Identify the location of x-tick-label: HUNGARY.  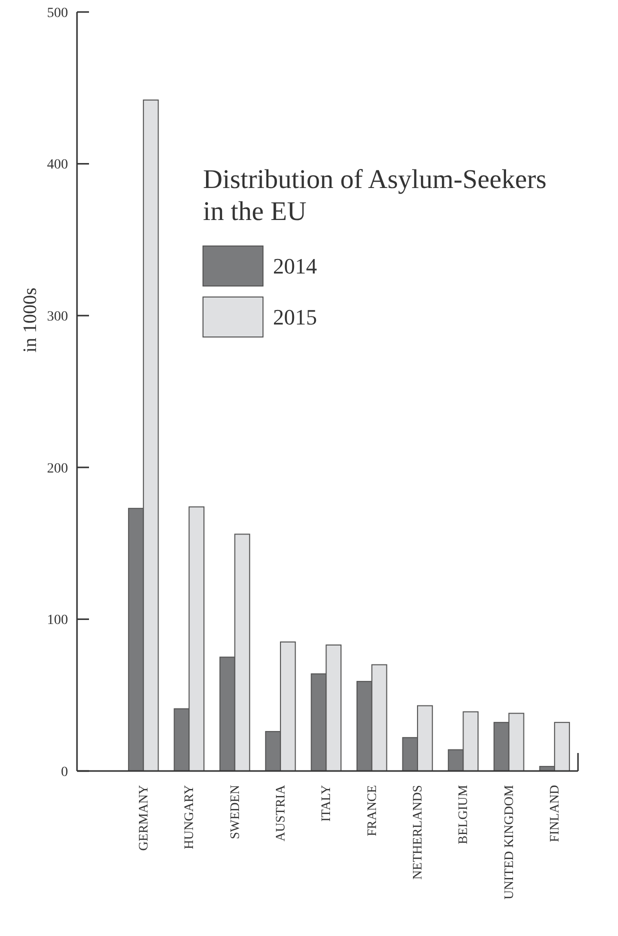
(188, 817).